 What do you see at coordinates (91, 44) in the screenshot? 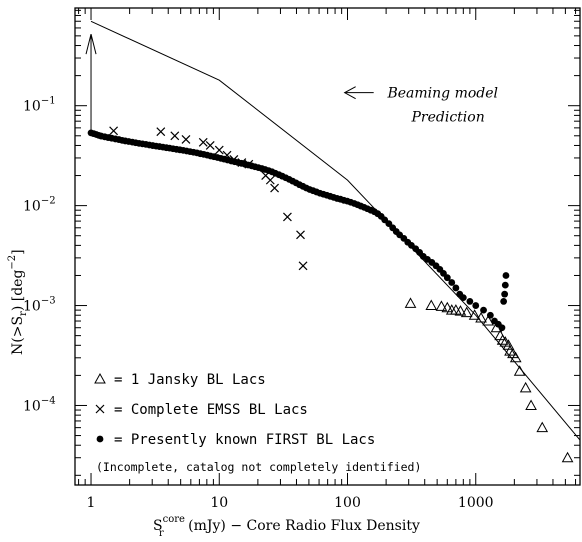
I see `upper-limit-arrowhead` at bounding box center [91, 44].